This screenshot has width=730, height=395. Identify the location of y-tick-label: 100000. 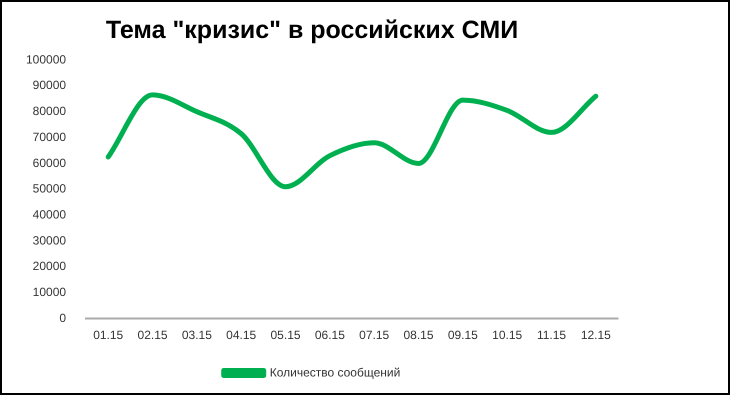
(46, 59).